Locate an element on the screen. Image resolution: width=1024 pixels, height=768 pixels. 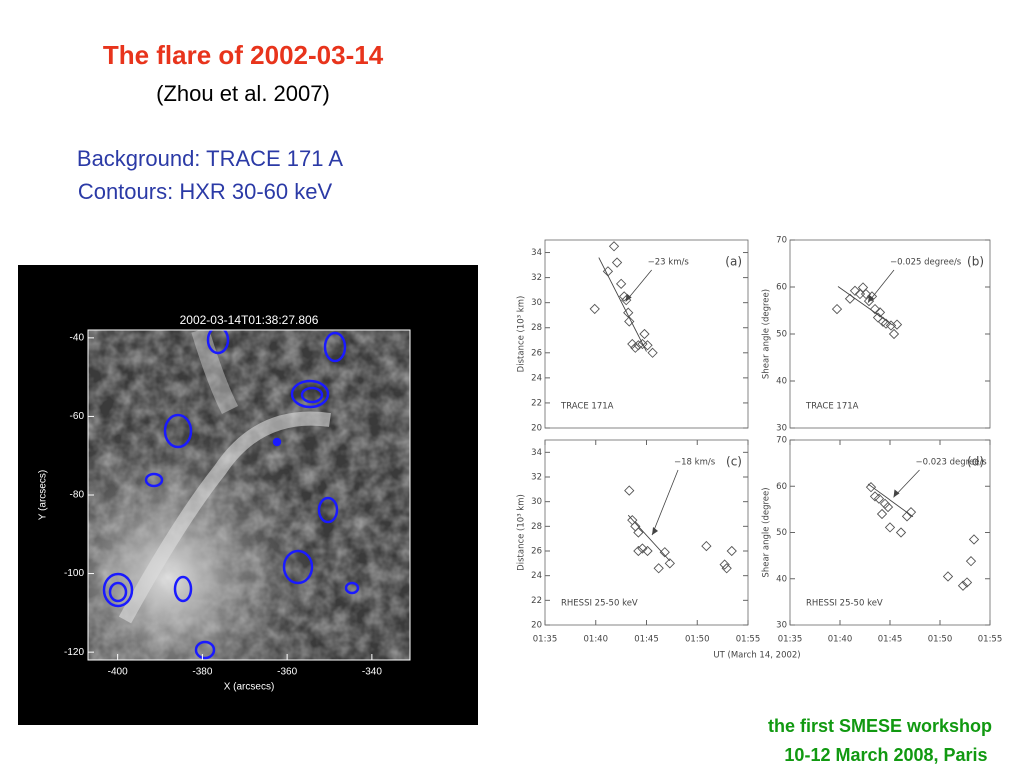
panel-label: (c) is located at coordinates (734, 462).